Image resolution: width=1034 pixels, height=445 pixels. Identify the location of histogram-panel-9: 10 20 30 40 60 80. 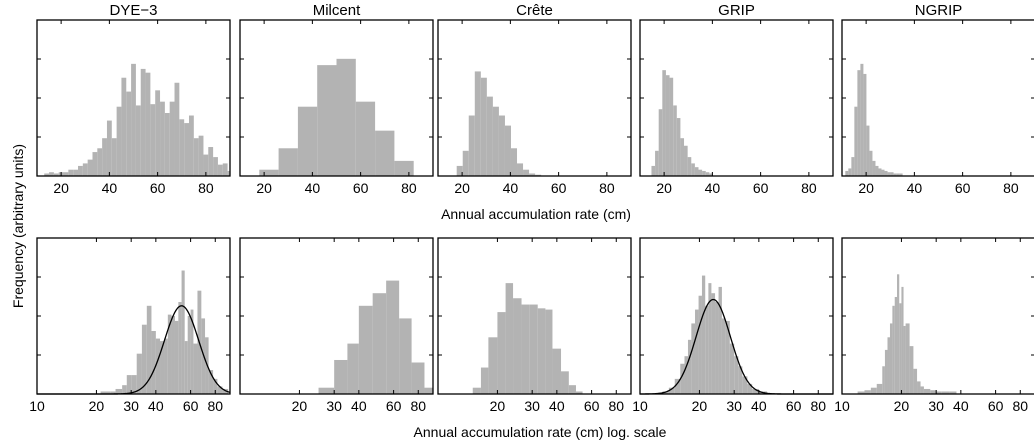
(733, 325).